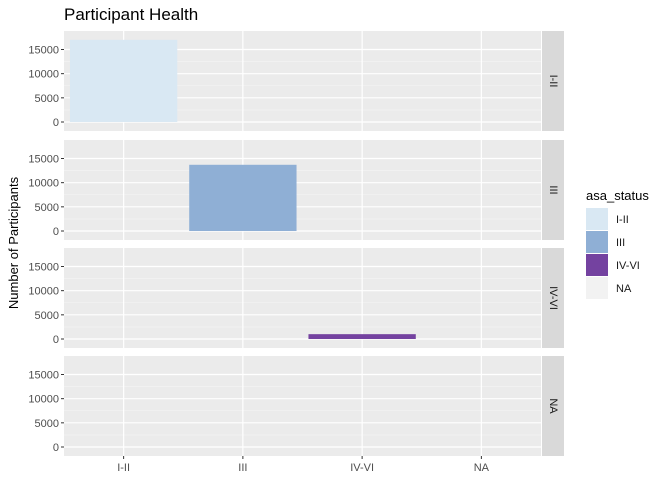 This screenshot has height=480, width=672. I want to click on facet-strip-label: IV-VI, so click(553, 298).